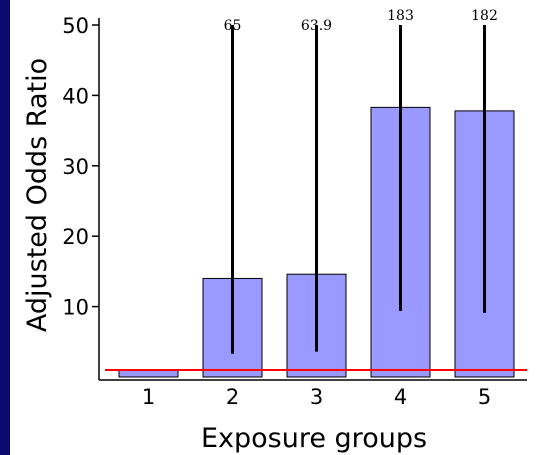 The width and height of the screenshot is (547, 455). I want to click on upper-ci-label-group-4: 183, so click(400, 16).